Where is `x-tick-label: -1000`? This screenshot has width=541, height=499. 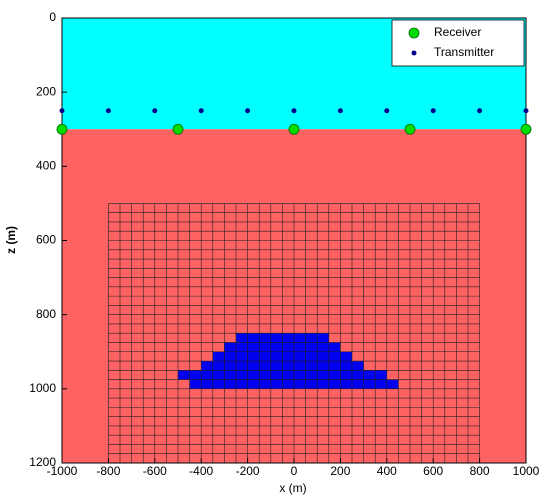
x-tick-label: -1000 is located at coordinates (62, 471).